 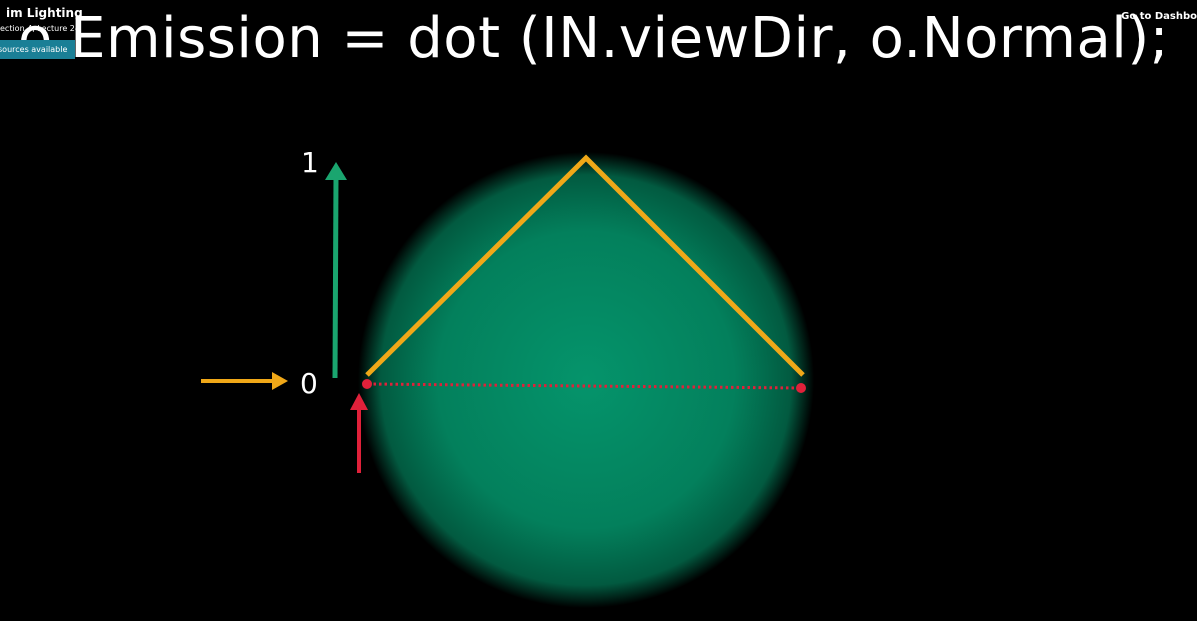 What do you see at coordinates (801, 388) in the screenshot?
I see `red-dot-right` at bounding box center [801, 388].